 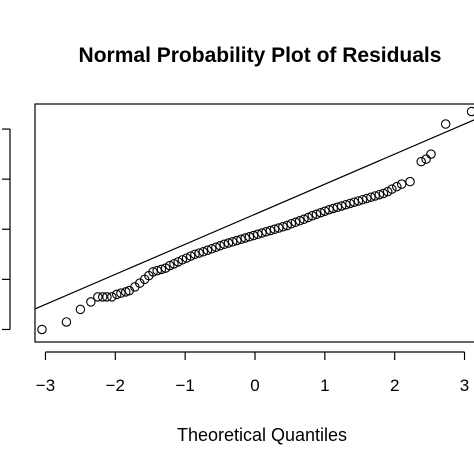 I want to click on x-tick-label: 3, so click(x=464, y=385).